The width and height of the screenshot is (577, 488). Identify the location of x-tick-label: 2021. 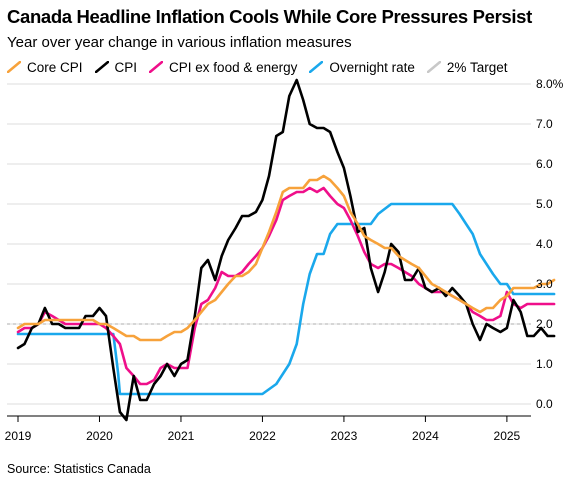
(181, 436).